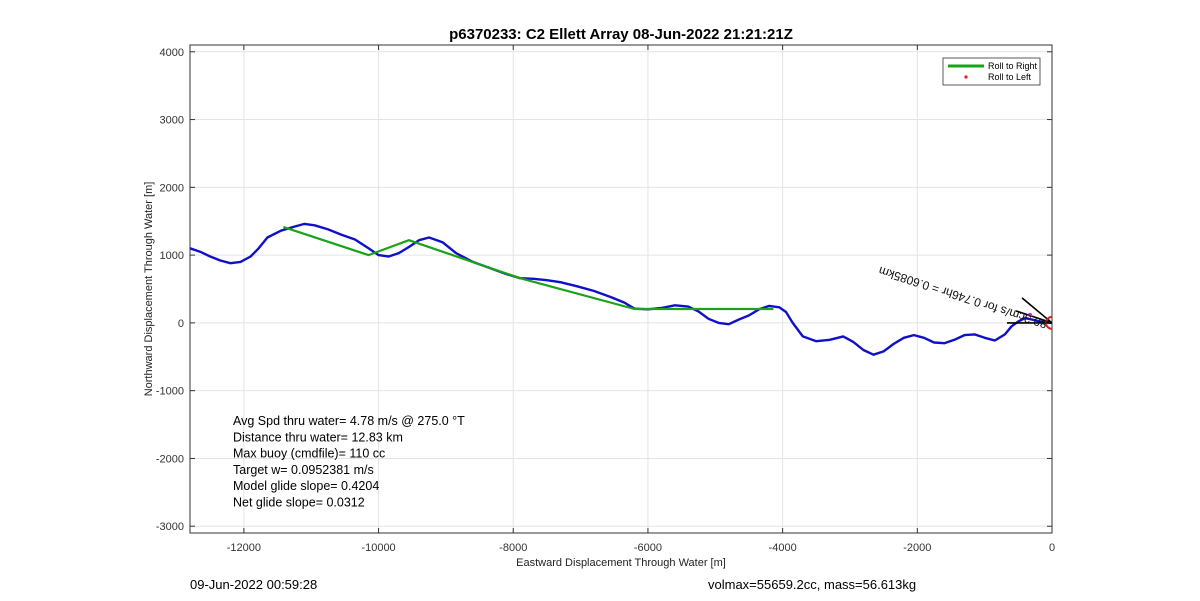 The height and width of the screenshot is (601, 1200). What do you see at coordinates (1048, 322) in the screenshot?
I see `end-position-marker` at bounding box center [1048, 322].